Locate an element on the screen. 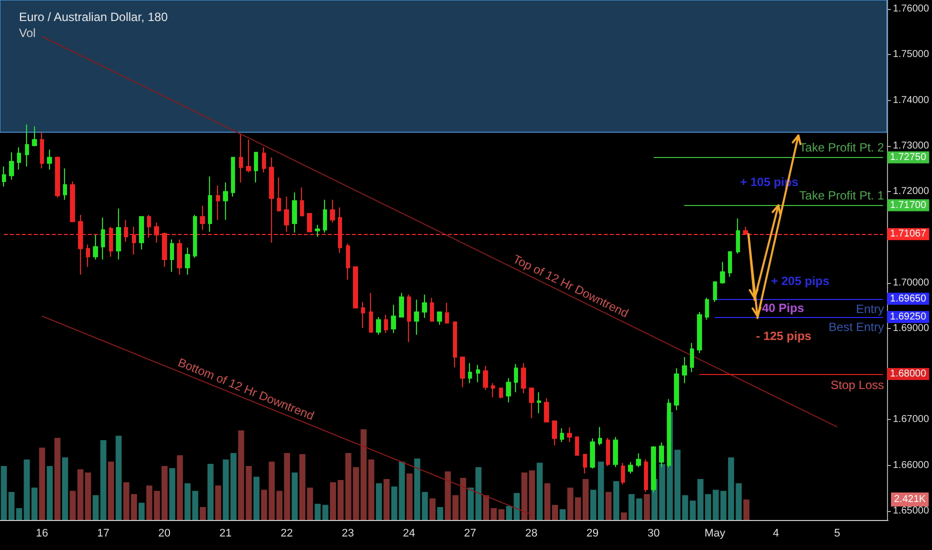  annotation: Stop Loss is located at coordinates (857, 385).